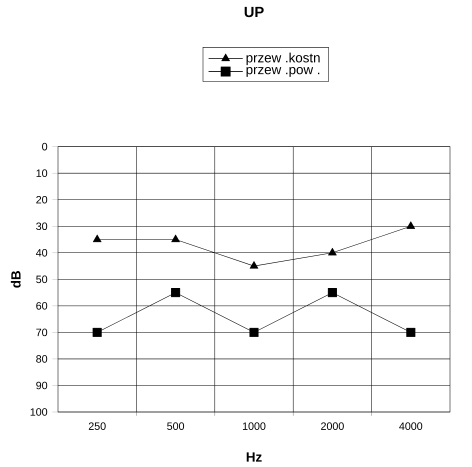 This screenshot has height=467, width=472. I want to click on x-axis-title: Hz, so click(254, 457).